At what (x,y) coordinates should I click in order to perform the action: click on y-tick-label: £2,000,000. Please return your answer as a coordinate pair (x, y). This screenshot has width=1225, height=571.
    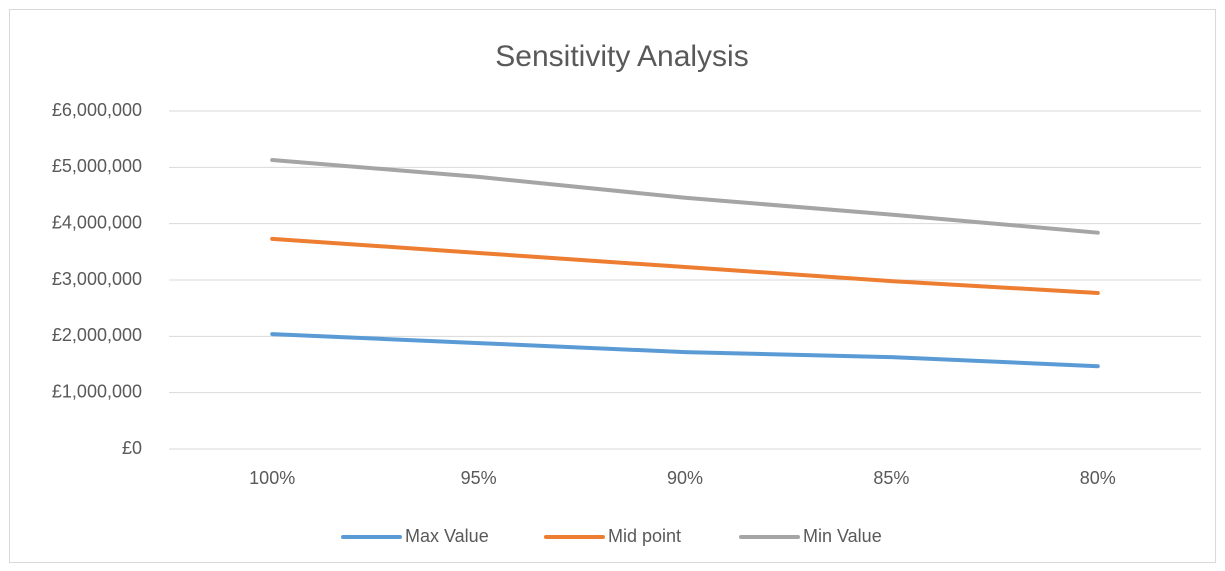
    Looking at the image, I should click on (97, 335).